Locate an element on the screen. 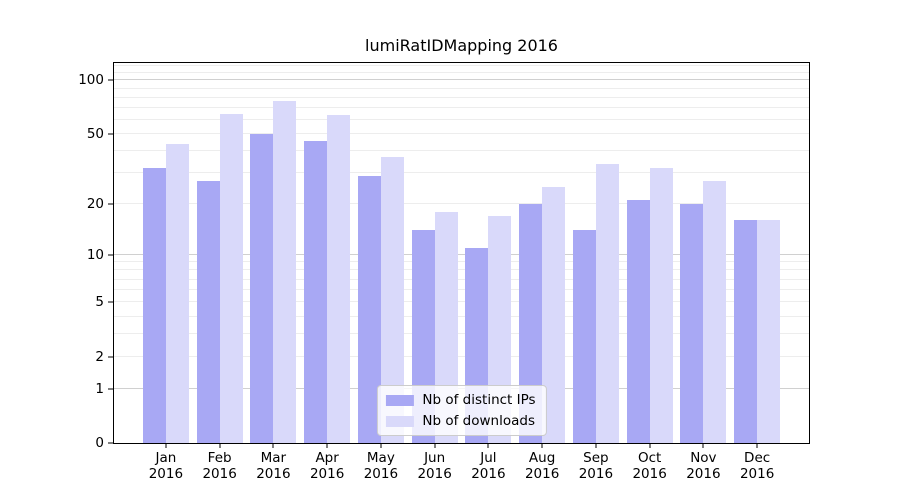 The height and width of the screenshot is (500, 900). bar-group-oct is located at coordinates (649, 305).